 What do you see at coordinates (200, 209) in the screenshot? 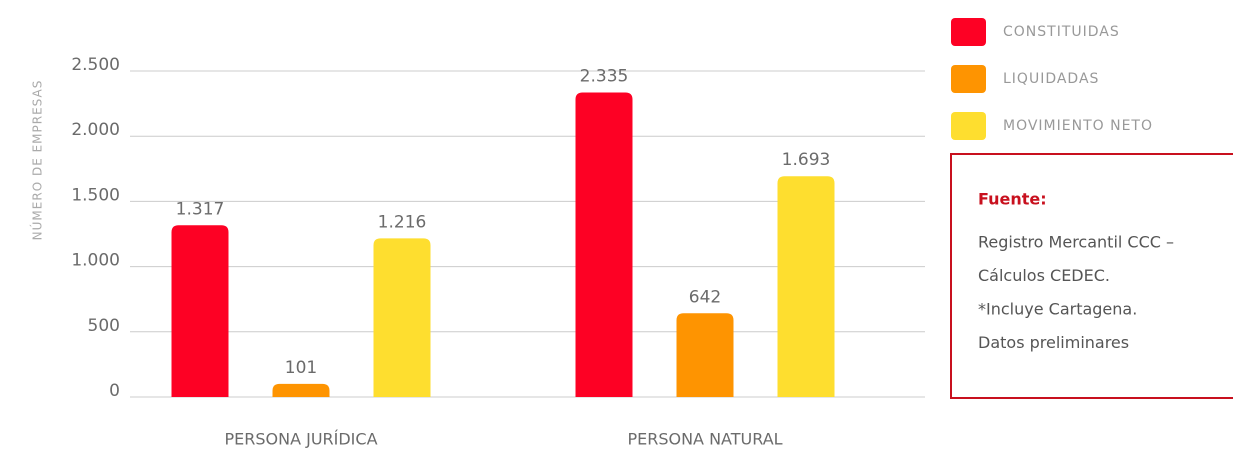
I see `data-label: 1.317` at bounding box center [200, 209].